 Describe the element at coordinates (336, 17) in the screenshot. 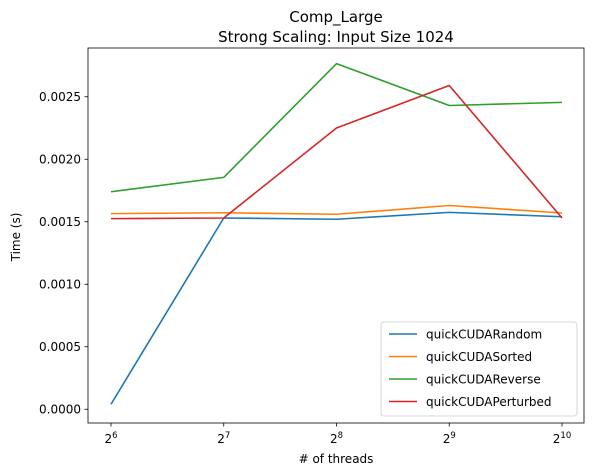

I see `chart-title: Comp_Large` at that location.